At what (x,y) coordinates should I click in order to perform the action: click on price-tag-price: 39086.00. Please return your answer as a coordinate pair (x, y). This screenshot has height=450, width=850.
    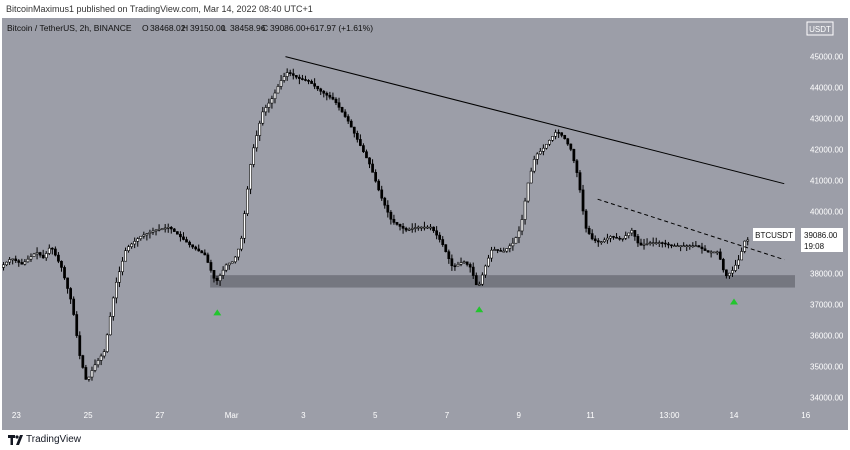
    Looking at the image, I should click on (821, 235).